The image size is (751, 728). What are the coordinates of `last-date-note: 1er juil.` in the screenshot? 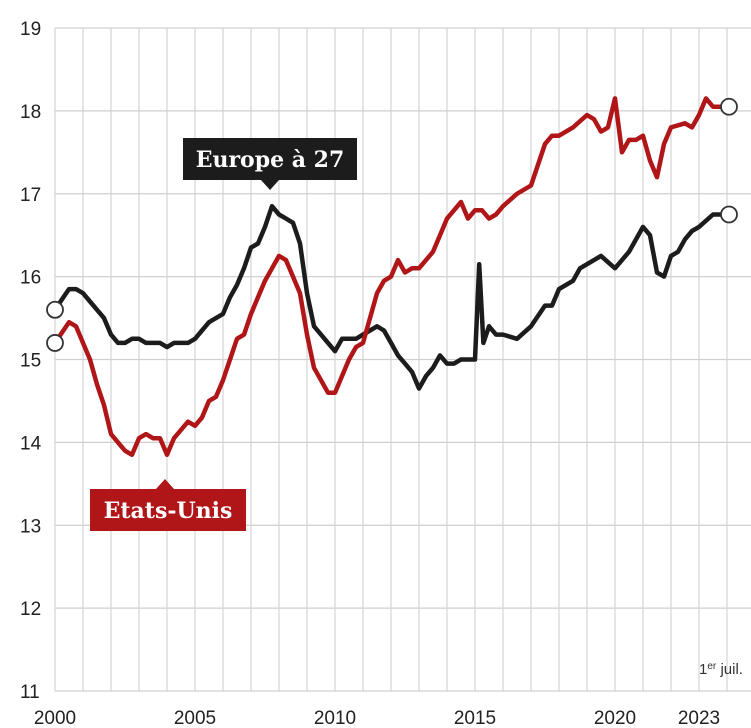 It's located at (721, 670).